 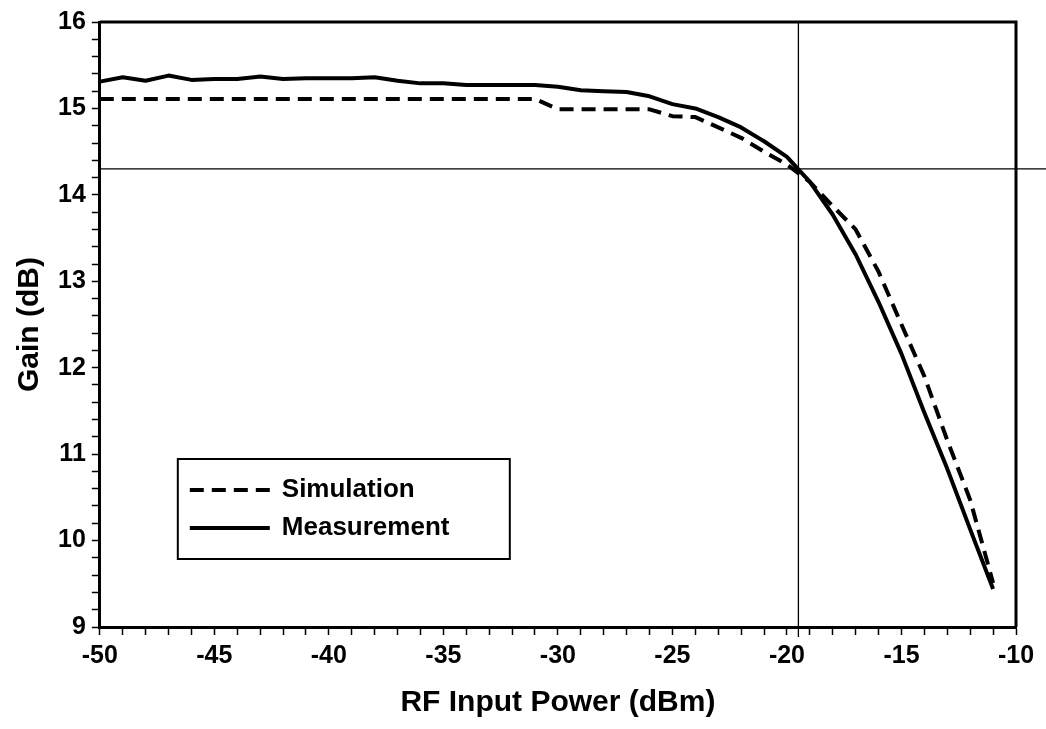 I want to click on y-tick-label: 15, so click(x=72, y=106).